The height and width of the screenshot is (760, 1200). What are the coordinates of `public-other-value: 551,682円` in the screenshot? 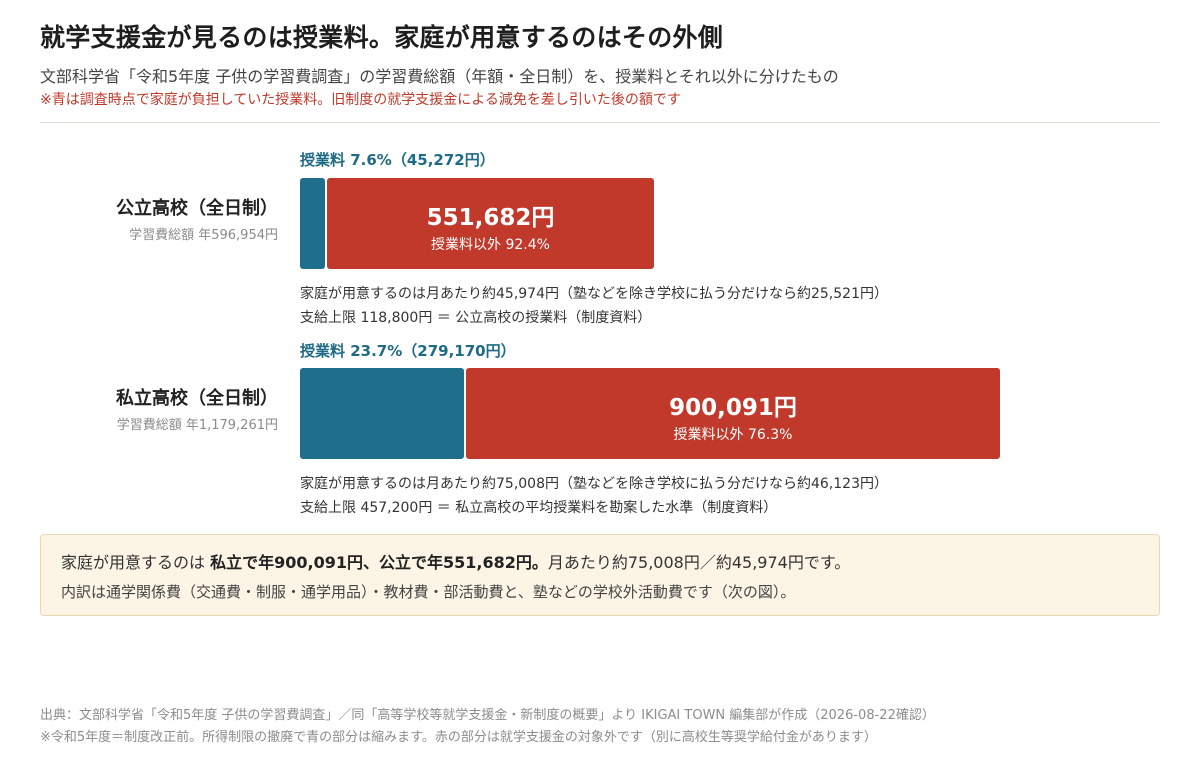 It's located at (490, 218).